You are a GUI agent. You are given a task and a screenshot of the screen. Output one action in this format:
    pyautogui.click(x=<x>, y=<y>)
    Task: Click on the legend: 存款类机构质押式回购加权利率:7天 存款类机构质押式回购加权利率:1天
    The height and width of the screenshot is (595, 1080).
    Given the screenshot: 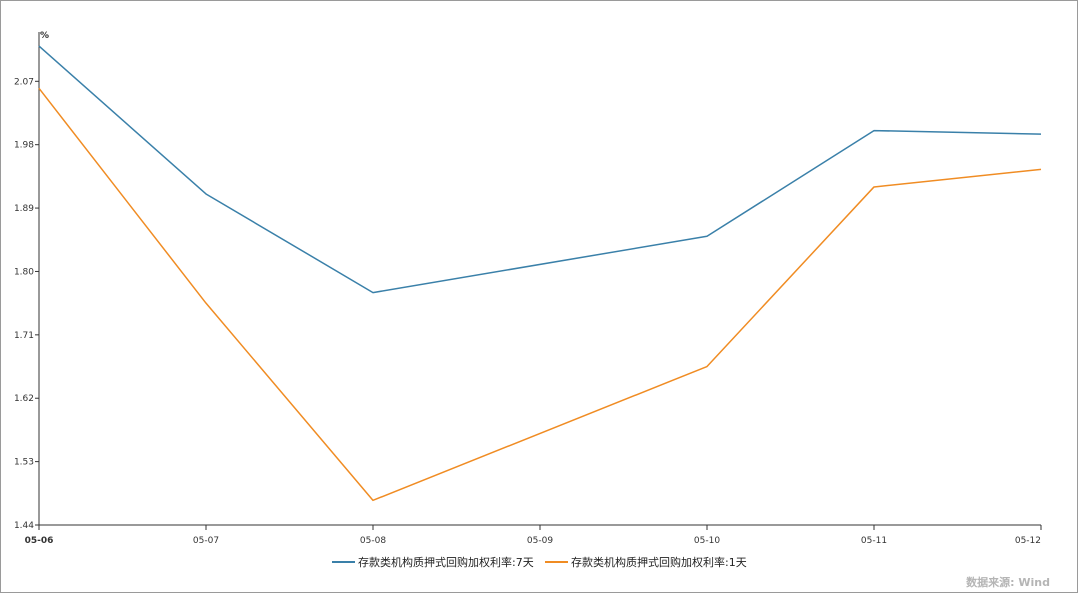 What is the action you would take?
    pyautogui.click(x=539, y=562)
    